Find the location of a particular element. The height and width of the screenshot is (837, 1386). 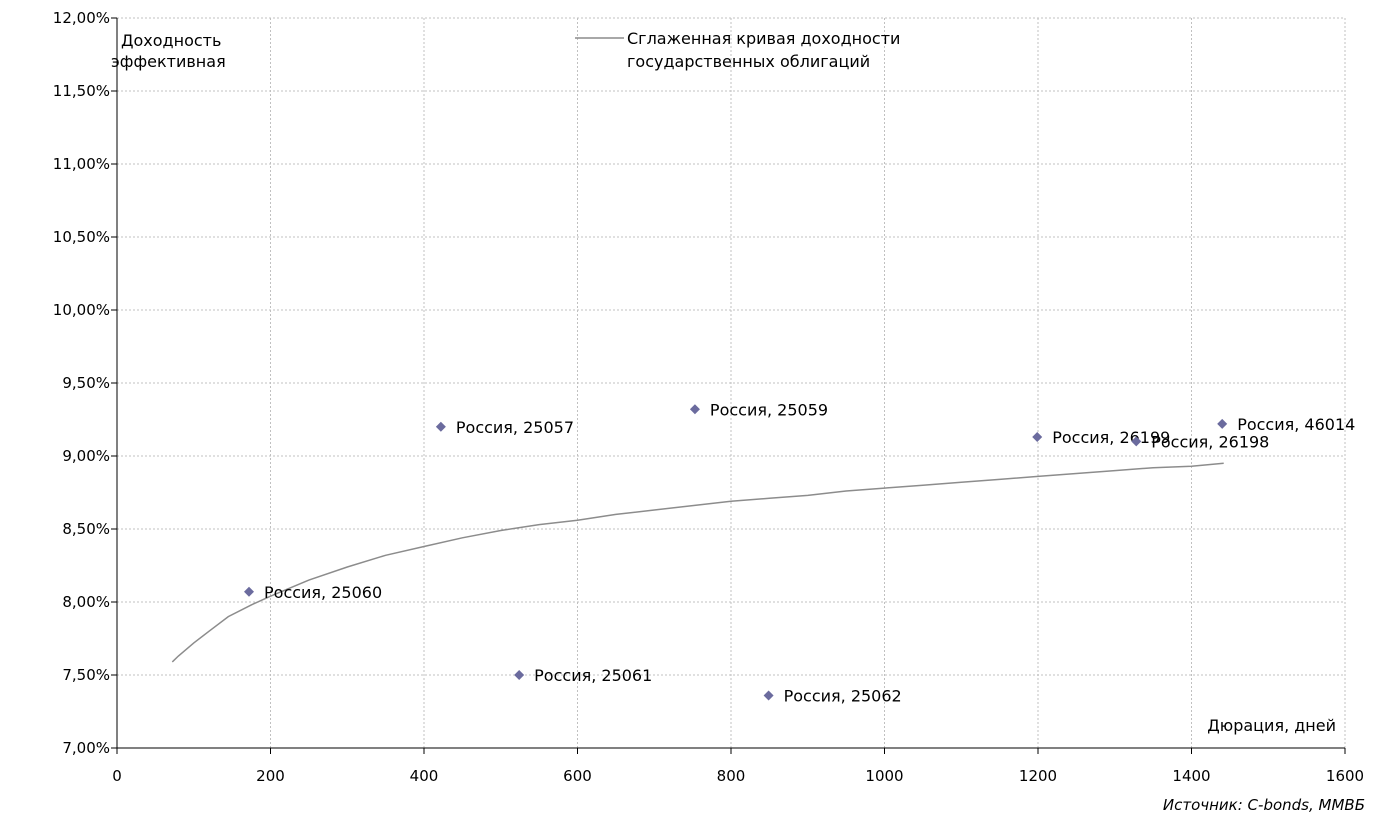

x-tick-label: 600 is located at coordinates (577, 776).